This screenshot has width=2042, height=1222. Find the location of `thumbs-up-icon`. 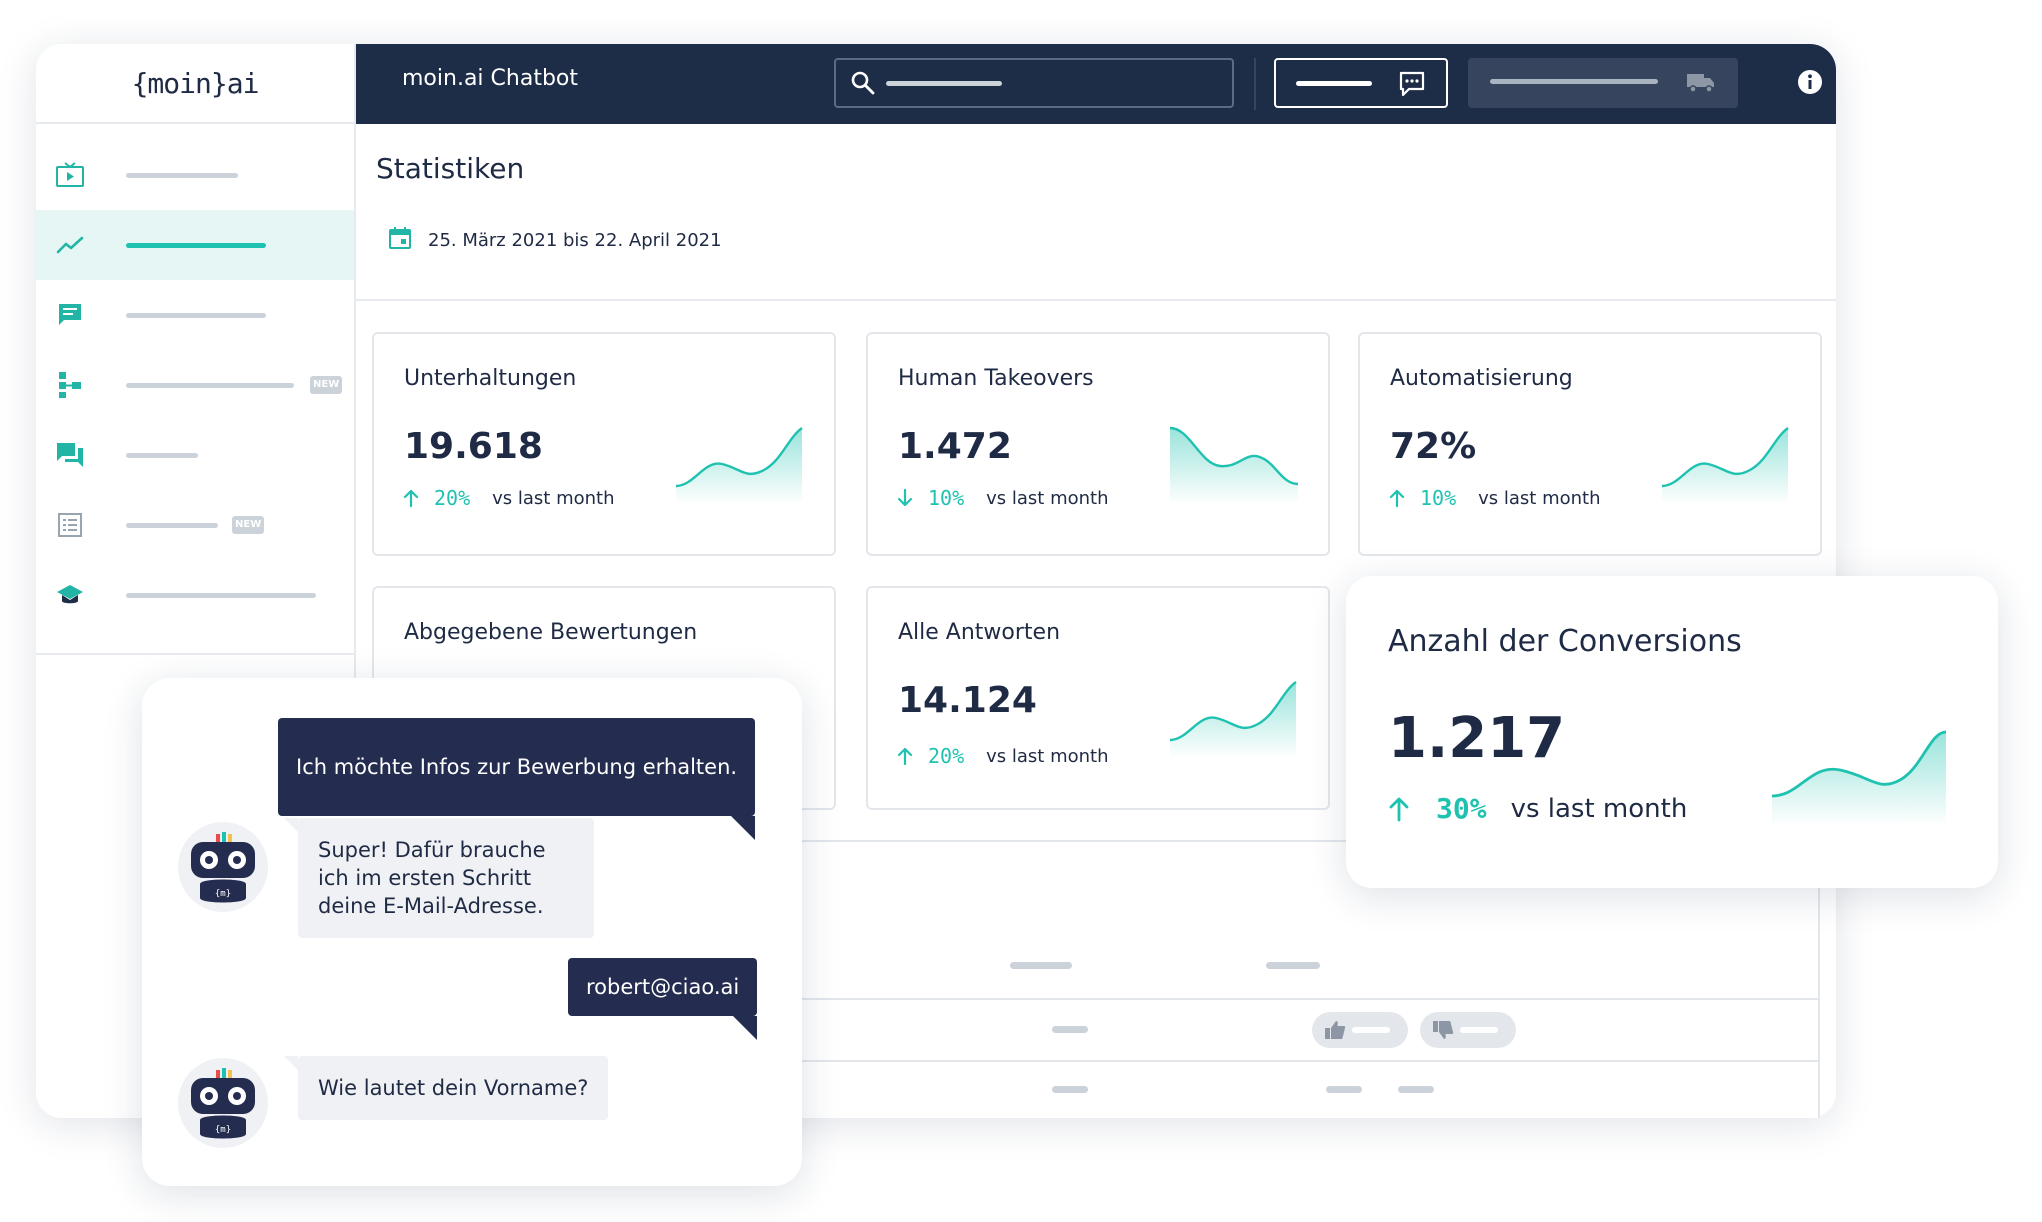

thumbs-up-icon is located at coordinates (1335, 1030).